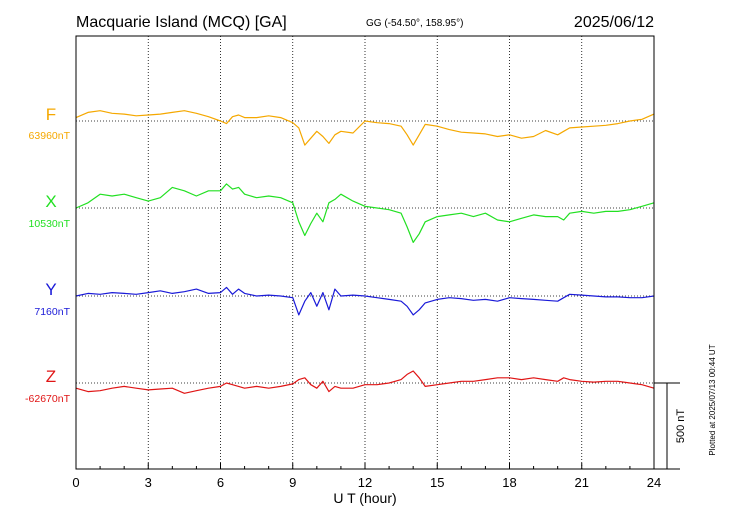 The image size is (730, 520). I want to click on scale-bar-label: 500 nT, so click(681, 426).